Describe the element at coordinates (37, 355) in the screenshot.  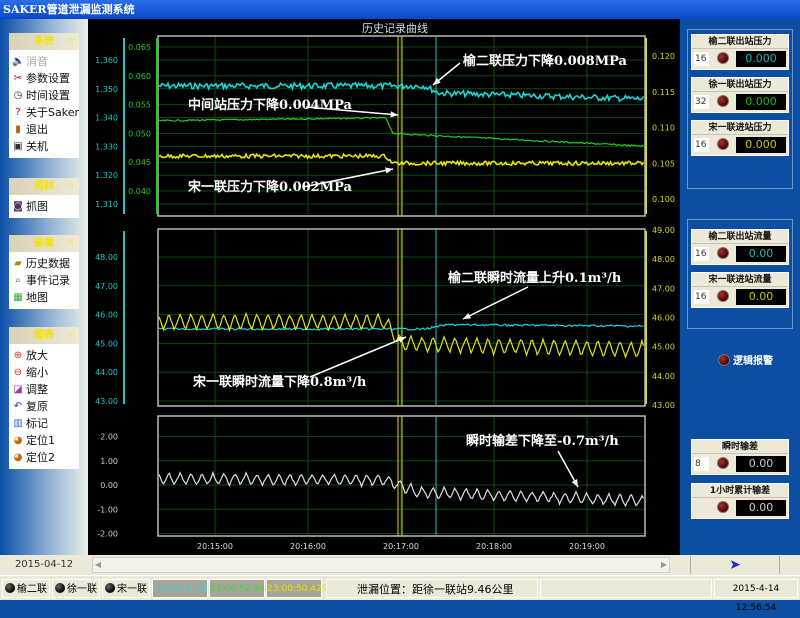
I see `sidebar-item-label: 放大` at that location.